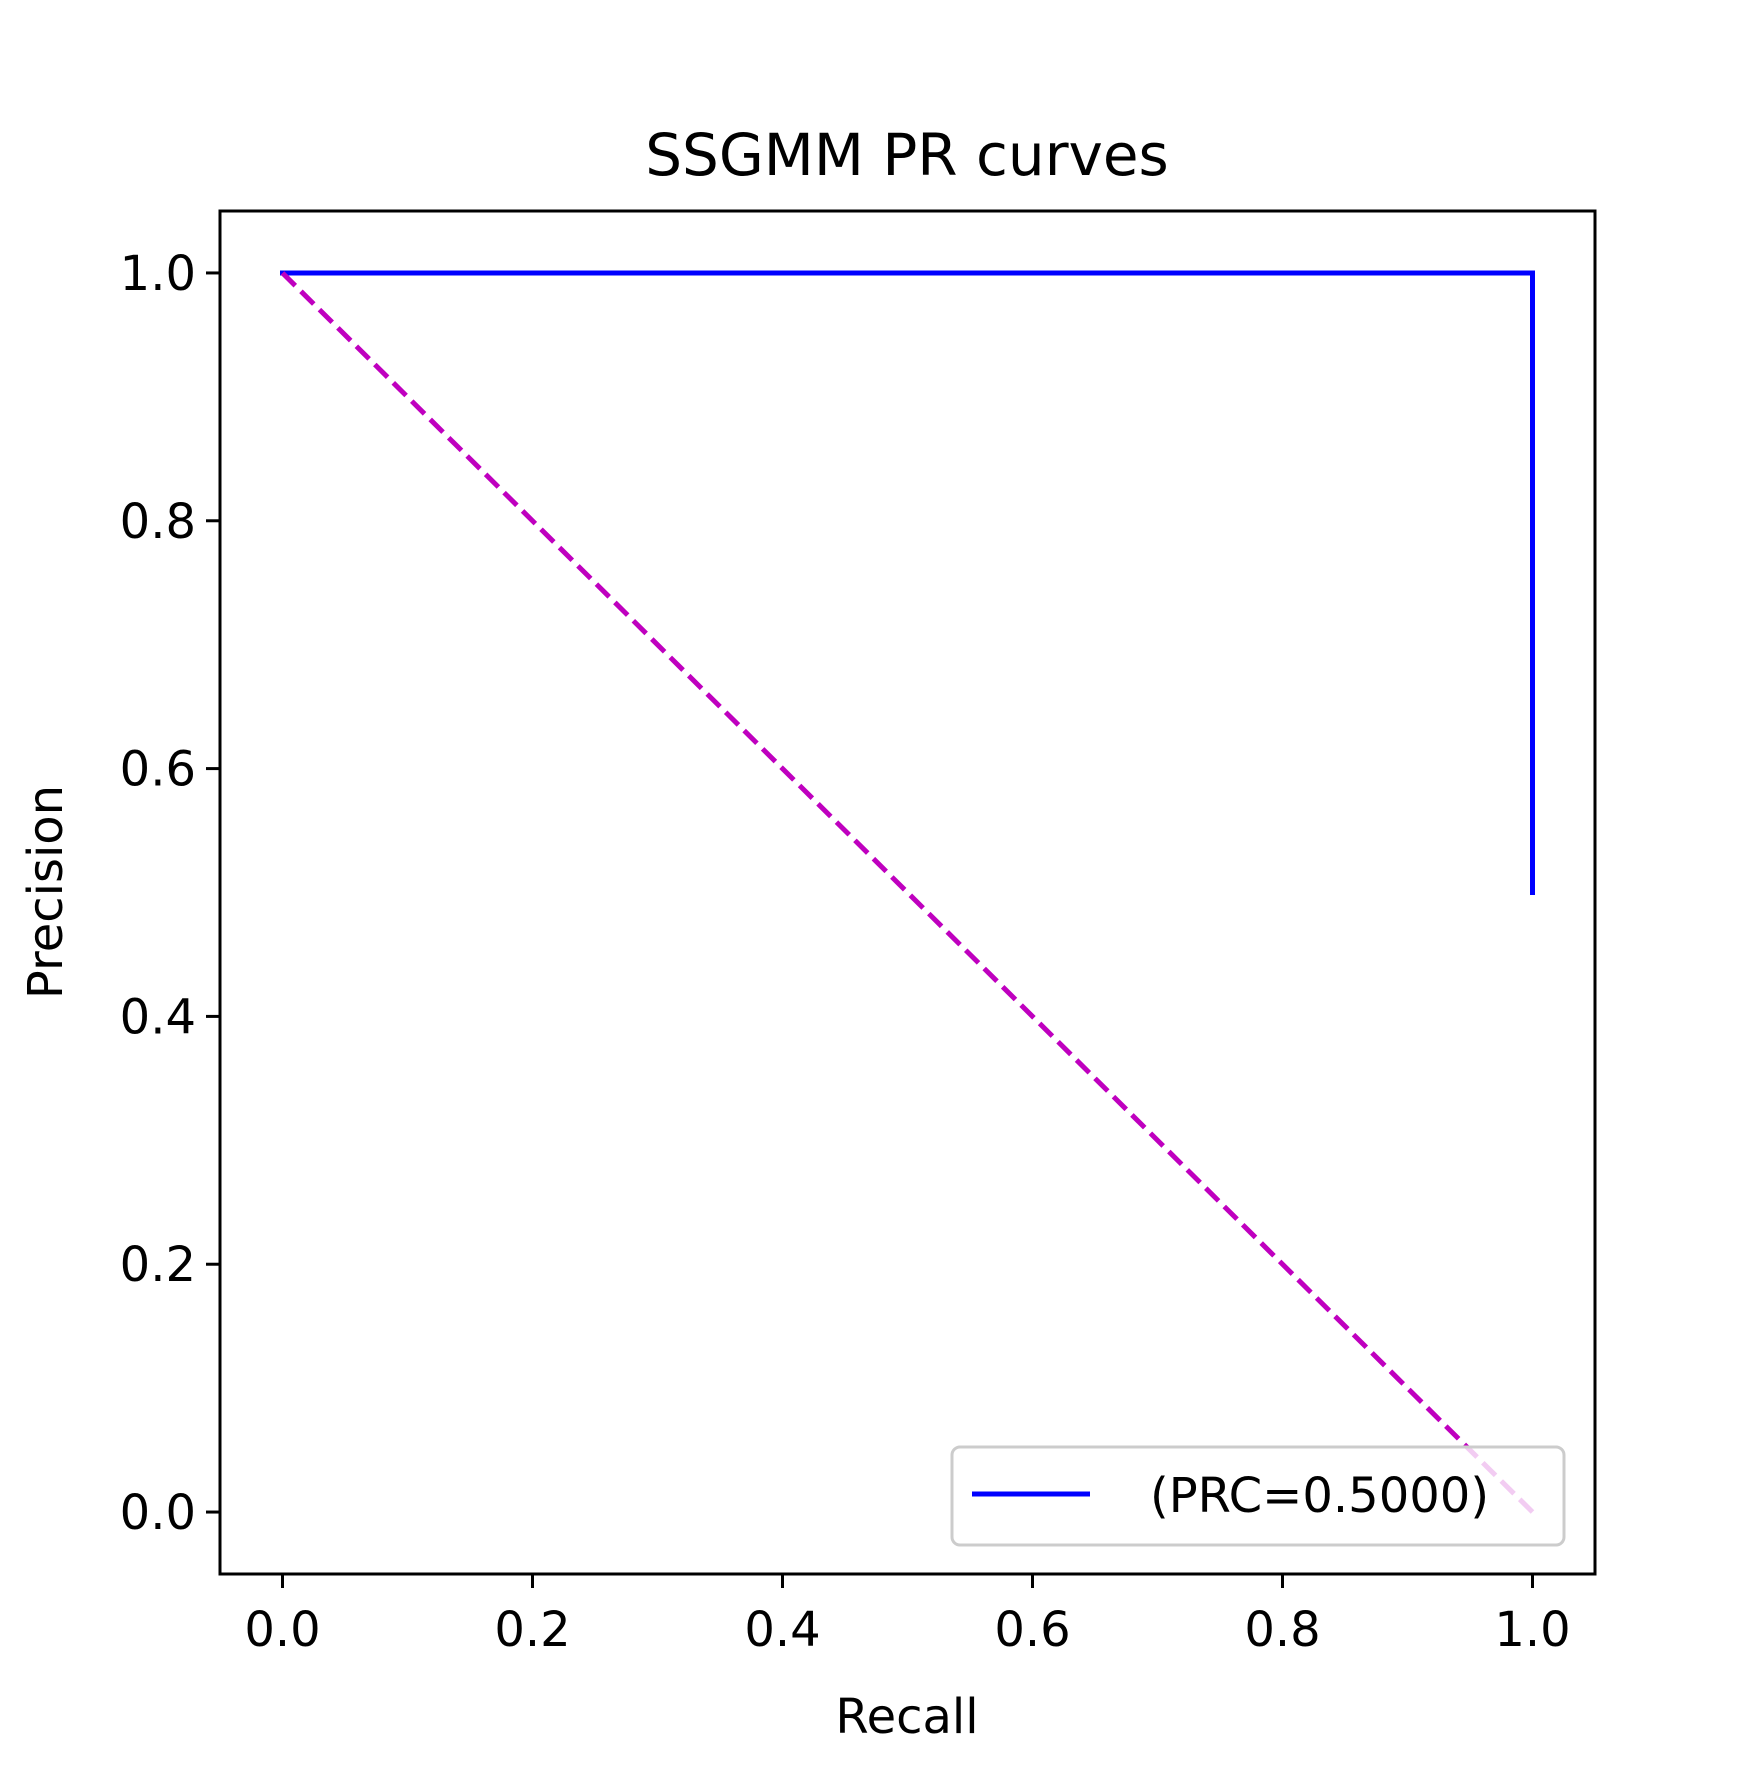 The height and width of the screenshot is (1765, 1760). I want to click on x-tick-label: 0.6, so click(1032, 1630).